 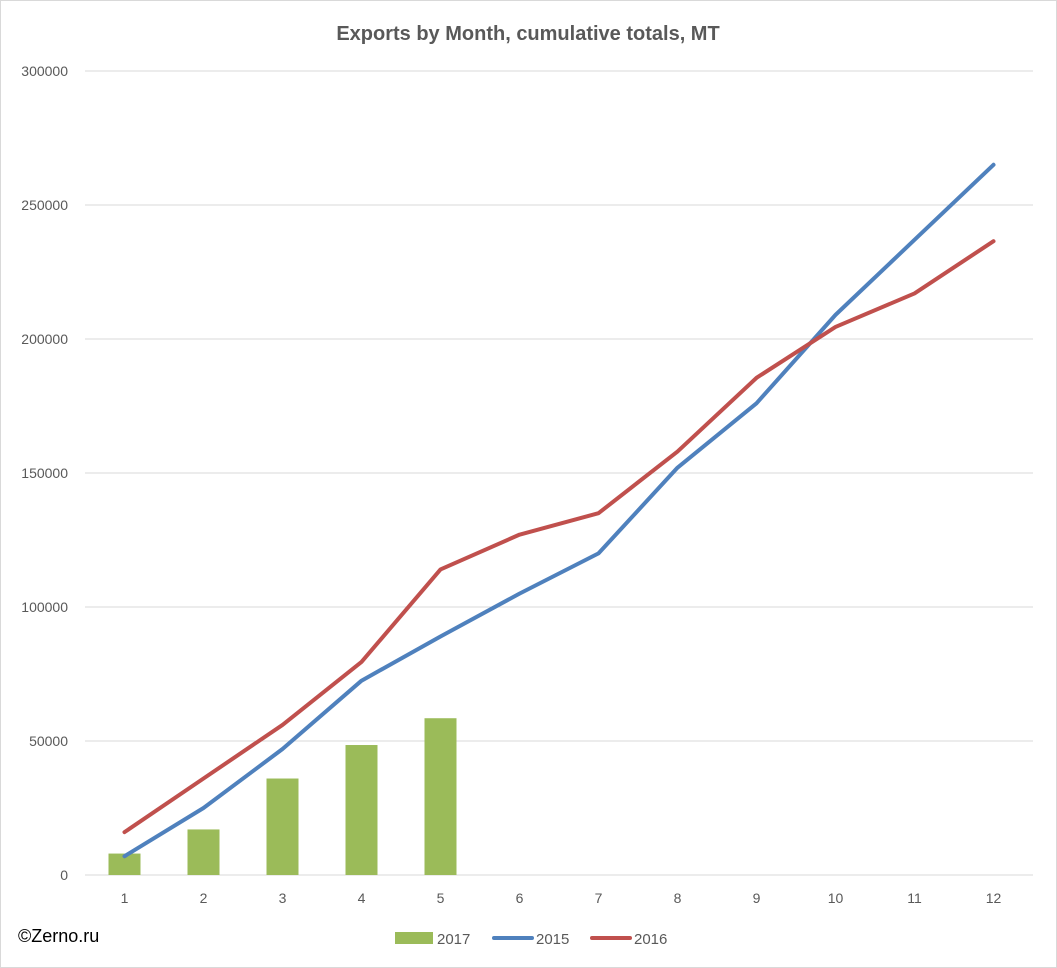 What do you see at coordinates (44, 71) in the screenshot?
I see `y-tick-label: 300000` at bounding box center [44, 71].